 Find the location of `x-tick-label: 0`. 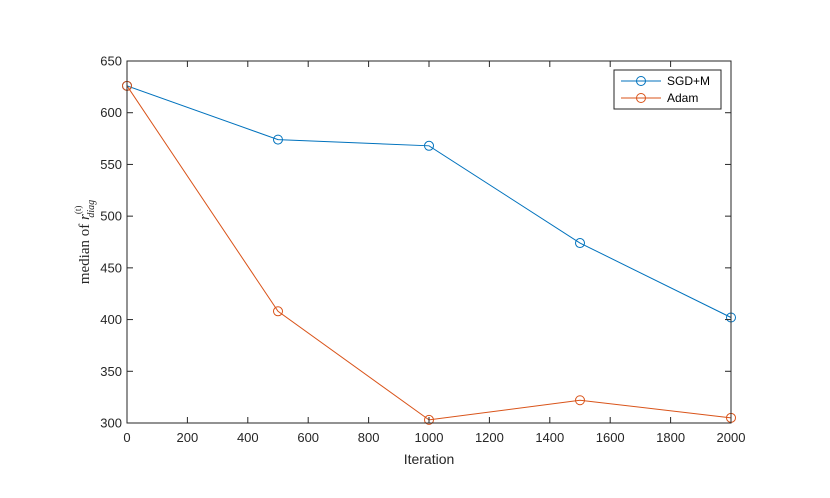

x-tick-label: 0 is located at coordinates (126, 437).